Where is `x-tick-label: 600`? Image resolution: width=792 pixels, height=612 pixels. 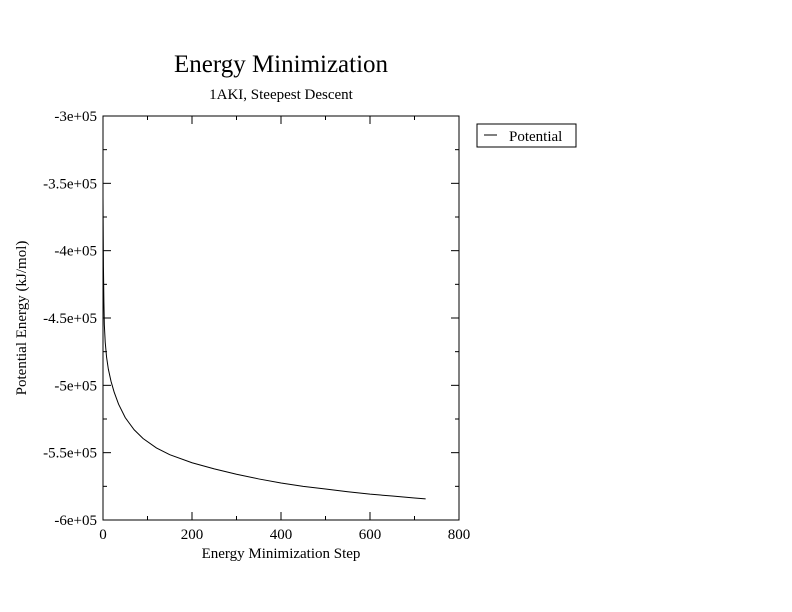
x-tick-label: 600 is located at coordinates (370, 535).